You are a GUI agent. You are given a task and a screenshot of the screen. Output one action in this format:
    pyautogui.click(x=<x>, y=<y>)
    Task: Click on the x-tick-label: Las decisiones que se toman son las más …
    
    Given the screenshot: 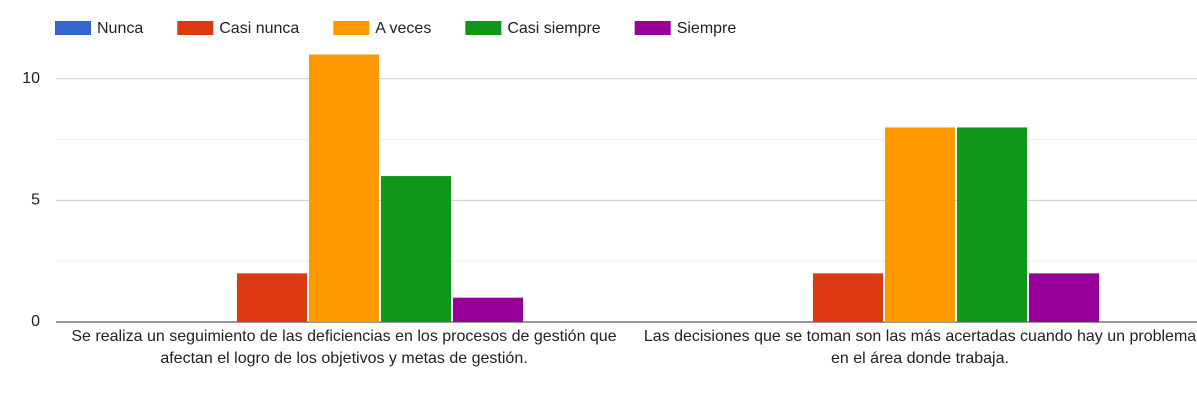 What is the action you would take?
    pyautogui.click(x=920, y=347)
    